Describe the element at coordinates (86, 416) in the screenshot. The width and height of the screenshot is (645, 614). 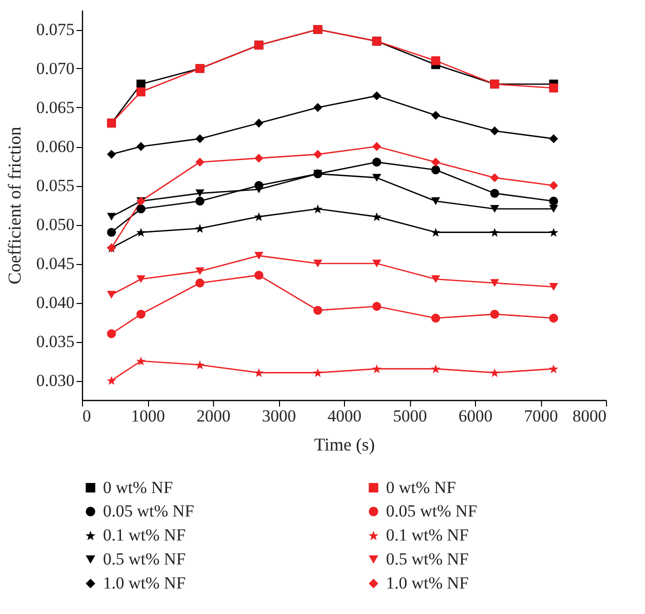
I see `x-tick-label: 0` at that location.